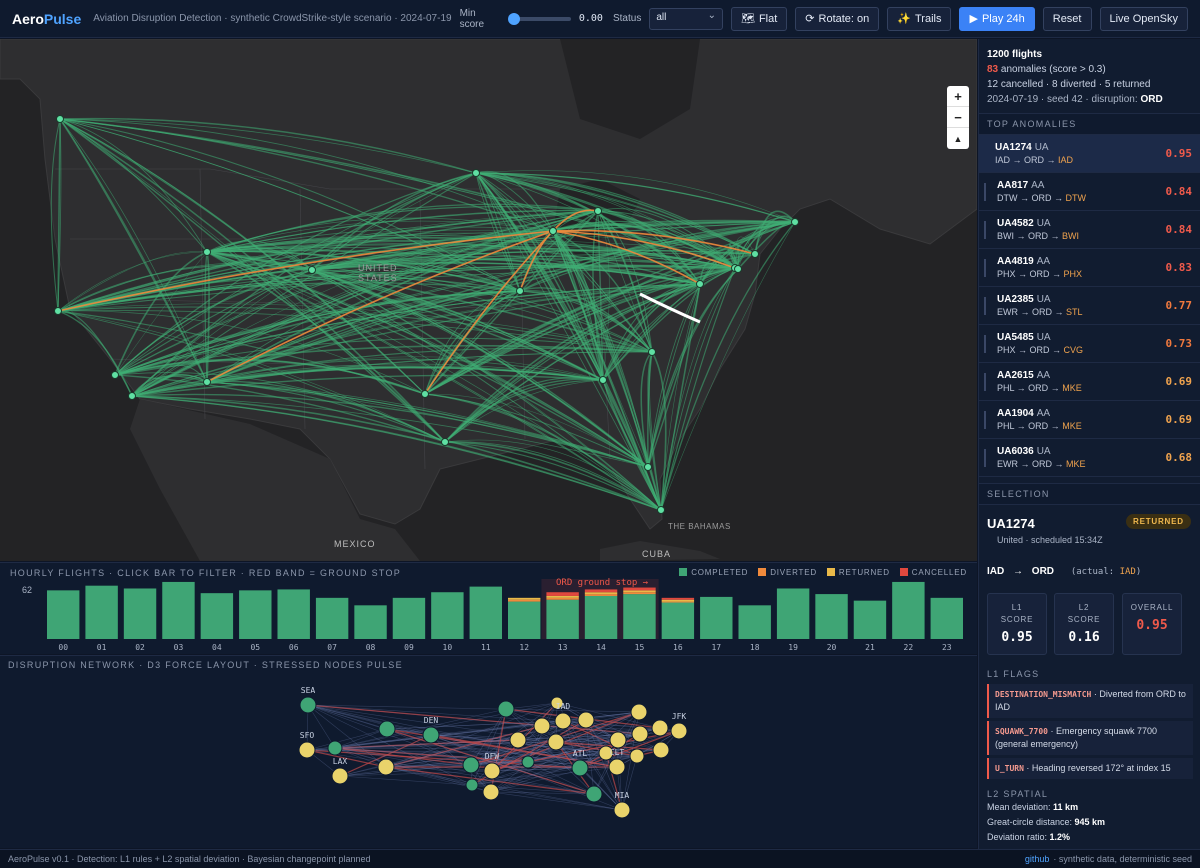  What do you see at coordinates (1089, 458) in the screenshot?
I see `anomaly-row: UA6036 UA EWR → ORD → MKE 0.68` at bounding box center [1089, 458].